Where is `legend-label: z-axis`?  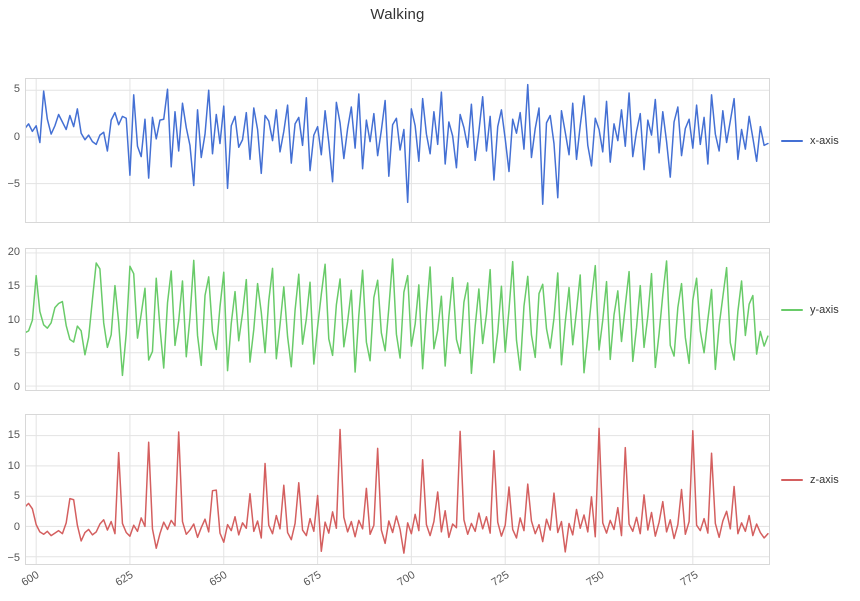 legend-label: z-axis is located at coordinates (824, 479).